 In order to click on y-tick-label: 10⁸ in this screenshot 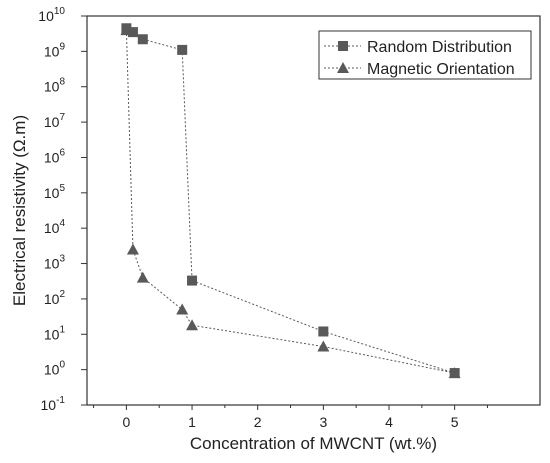, I will do `click(55, 86)`.